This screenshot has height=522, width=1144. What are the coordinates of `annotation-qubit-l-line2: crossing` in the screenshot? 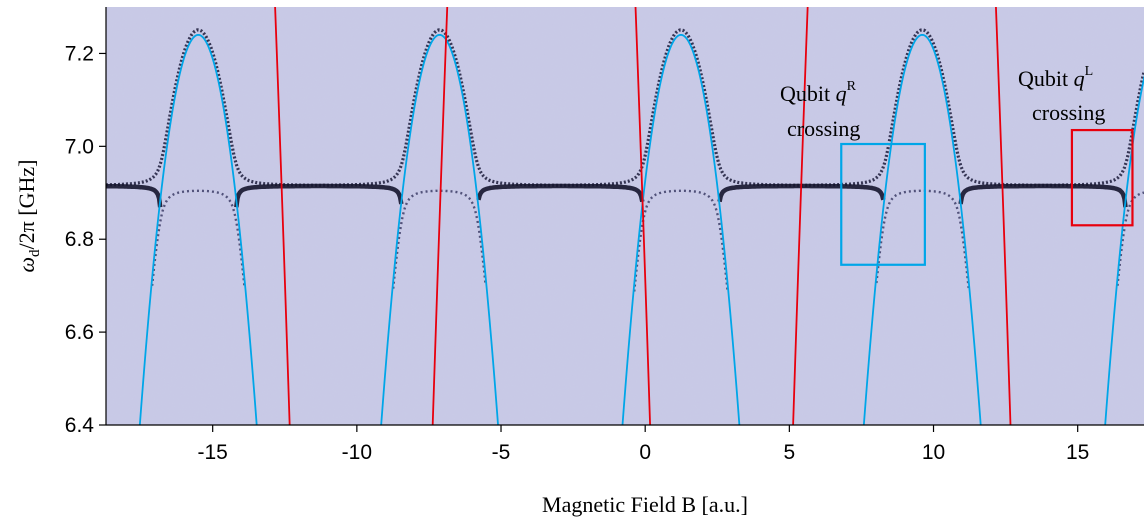 It's located at (1068, 112).